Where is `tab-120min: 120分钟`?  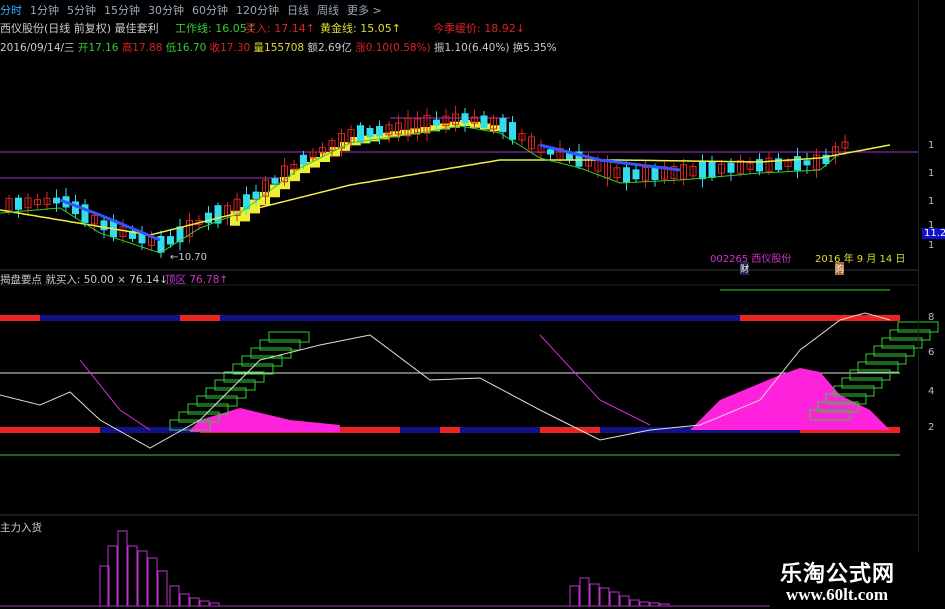 tab-120min: 120分钟 is located at coordinates (257, 10).